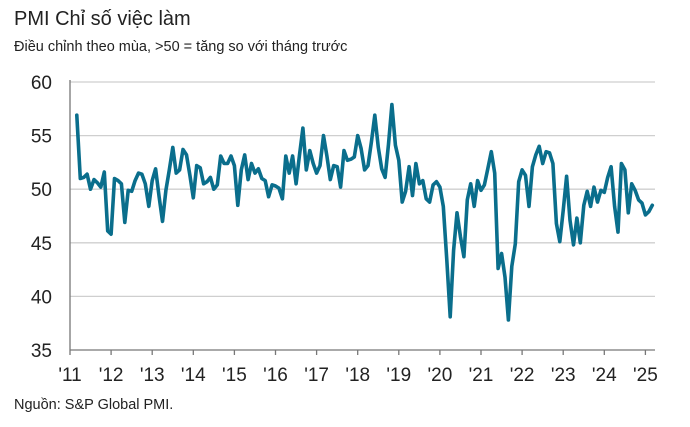 The height and width of the screenshot is (427, 690). Describe the element at coordinates (41, 351) in the screenshot. I see `y-tick-label: 35` at that location.